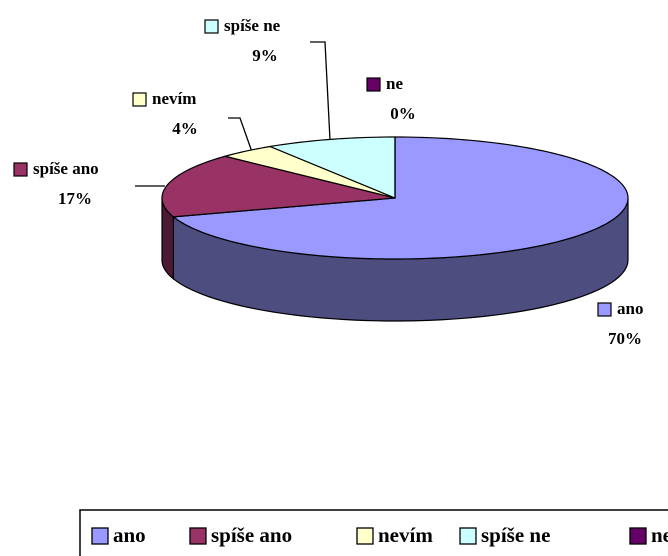  Describe the element at coordinates (174, 98) in the screenshot. I see `category-label: nevím` at that location.